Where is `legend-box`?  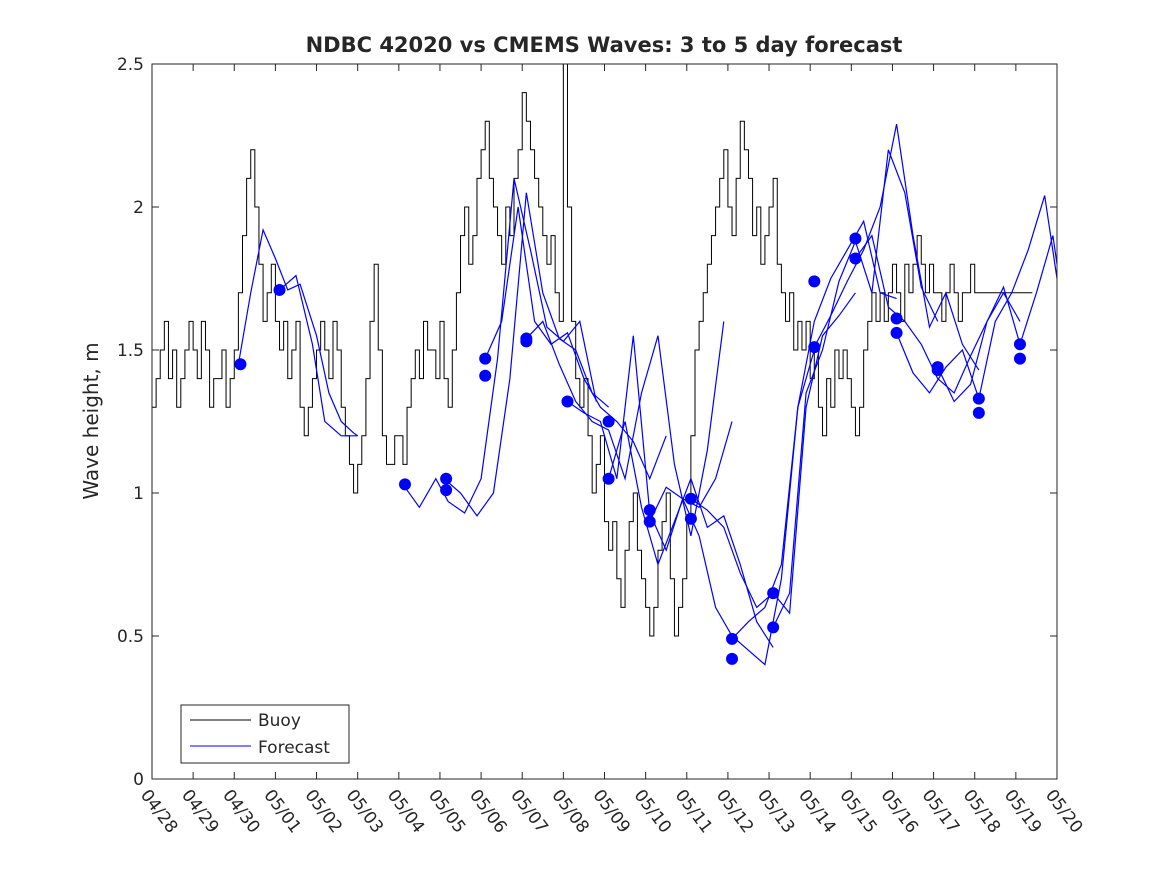 legend-box is located at coordinates (265, 734).